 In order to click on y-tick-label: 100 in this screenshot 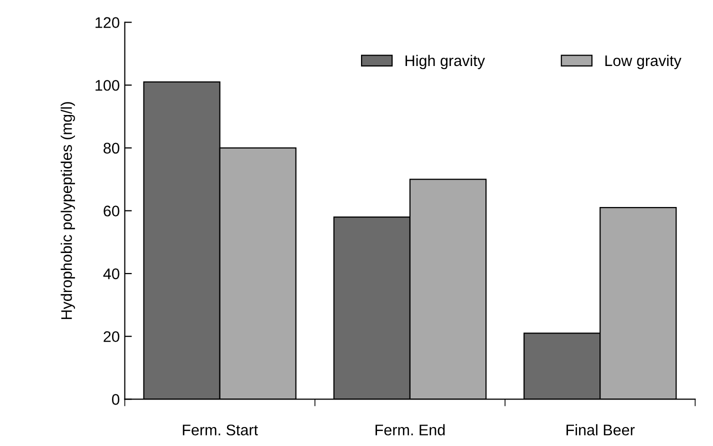, I will do `click(108, 85)`.